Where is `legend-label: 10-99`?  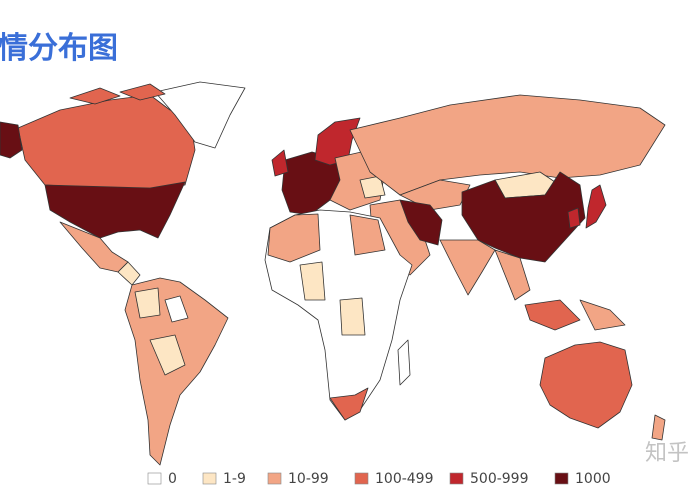
legend-label: 10-99 is located at coordinates (308, 479).